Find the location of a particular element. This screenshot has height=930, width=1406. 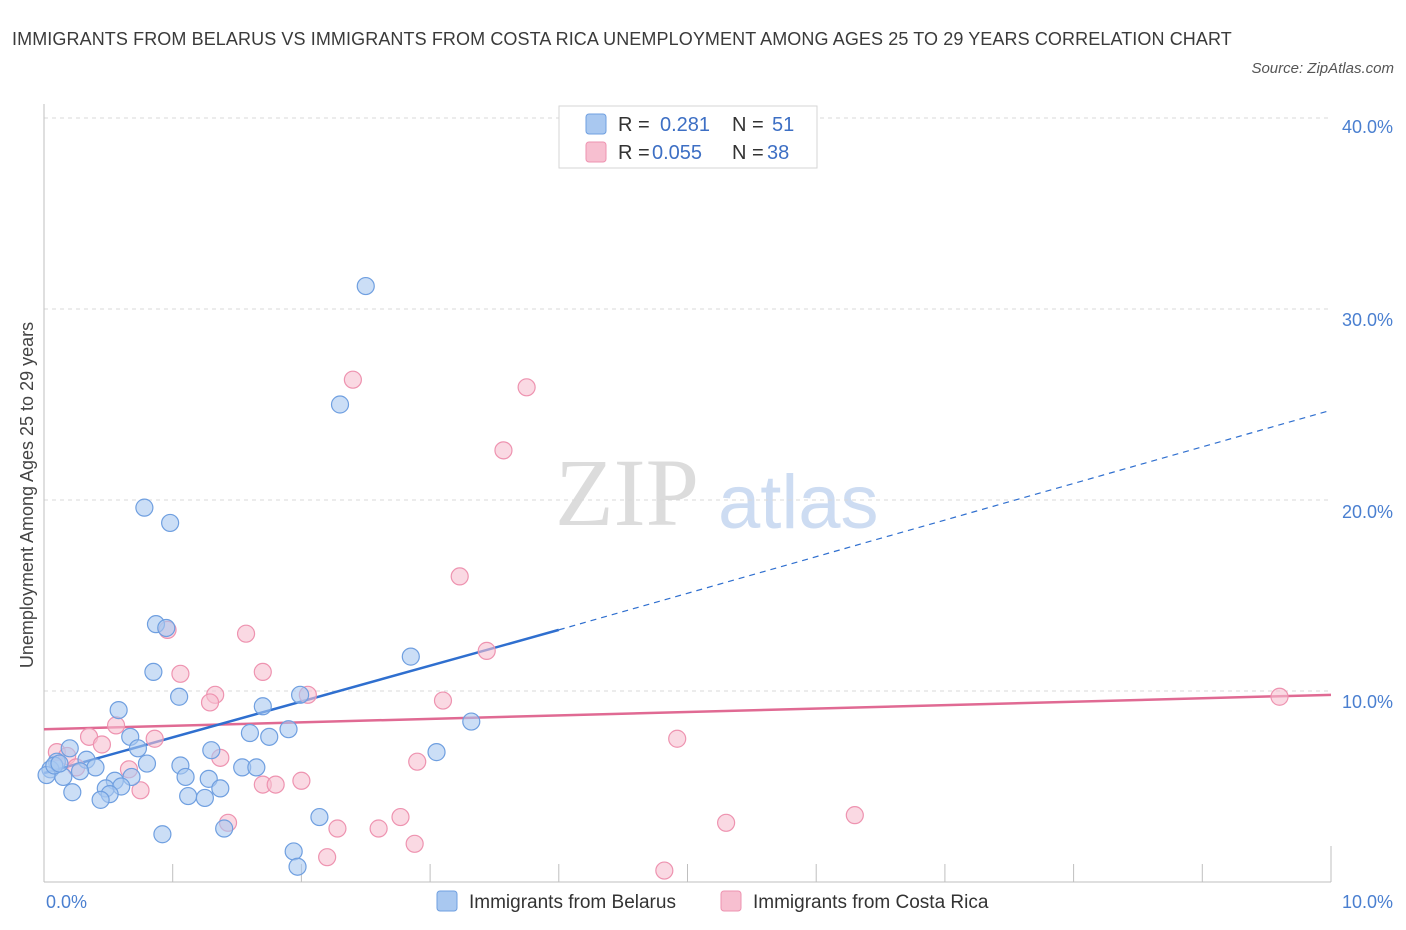

y-tick-label-40: 40.0% is located at coordinates (1367, 127).